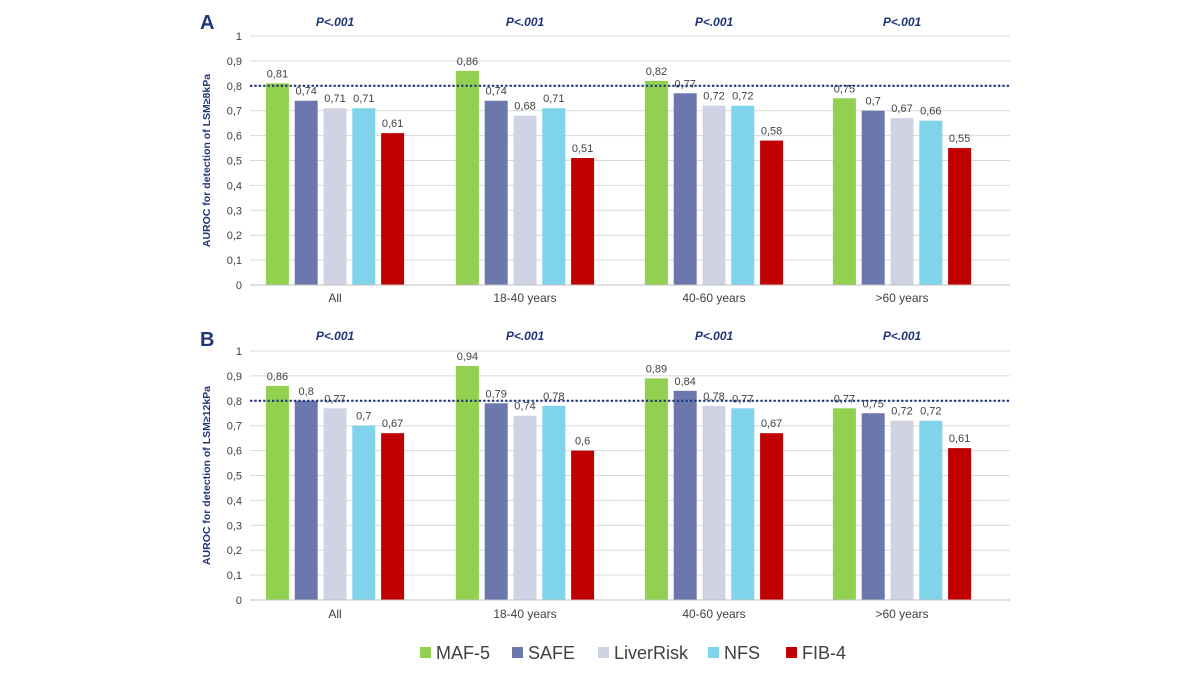  I want to click on panel-label: B, so click(207, 340).